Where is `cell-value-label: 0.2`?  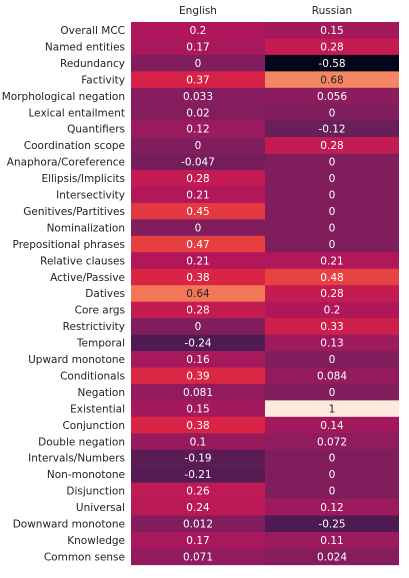
cell-value-label: 0.2 is located at coordinates (332, 311).